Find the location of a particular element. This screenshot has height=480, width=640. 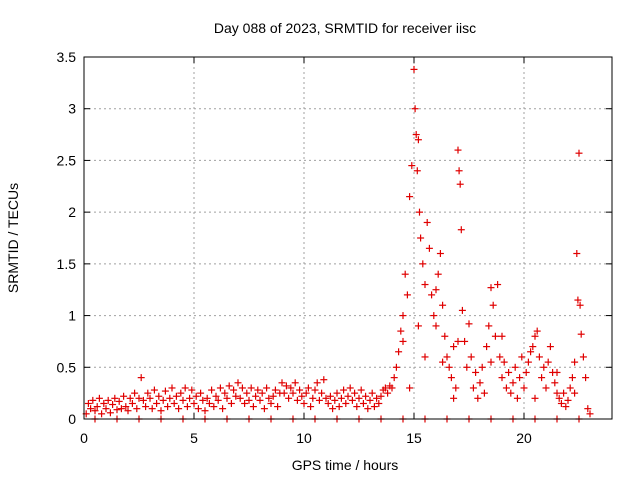

y-tick-label: 0.5 is located at coordinates (67, 367).